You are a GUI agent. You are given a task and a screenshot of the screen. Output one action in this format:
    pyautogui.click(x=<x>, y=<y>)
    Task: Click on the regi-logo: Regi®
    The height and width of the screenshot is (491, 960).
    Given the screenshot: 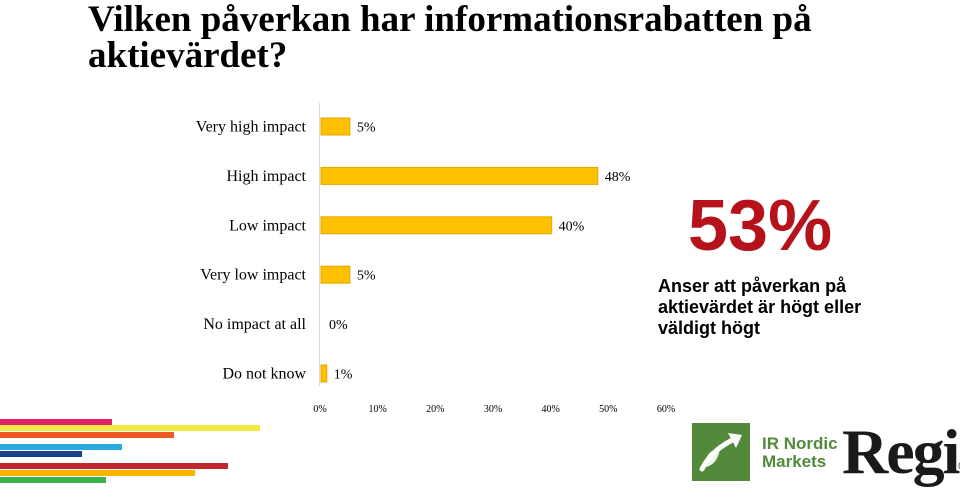 What is the action you would take?
    pyautogui.click(x=901, y=452)
    